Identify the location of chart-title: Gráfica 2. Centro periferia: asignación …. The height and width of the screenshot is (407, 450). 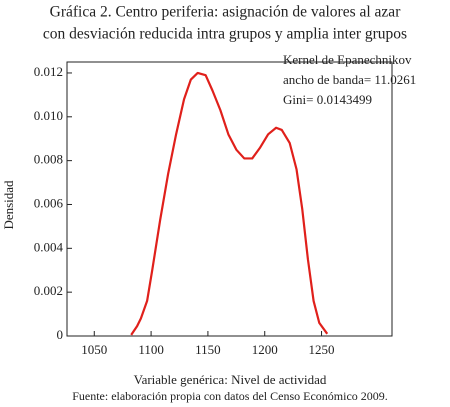
(226, 12).